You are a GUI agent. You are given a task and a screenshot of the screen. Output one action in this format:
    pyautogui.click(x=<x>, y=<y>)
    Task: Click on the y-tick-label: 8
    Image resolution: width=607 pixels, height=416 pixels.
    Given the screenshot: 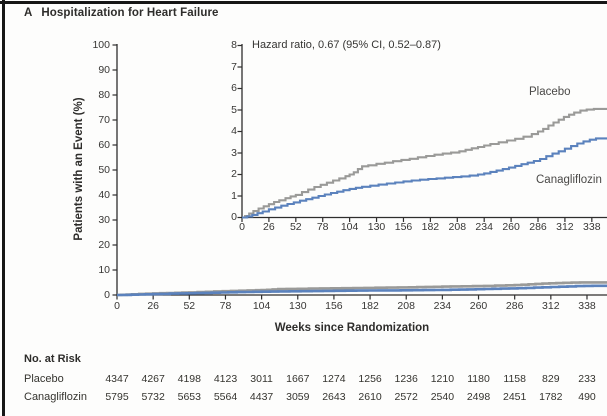 What is the action you would take?
    pyautogui.click(x=234, y=45)
    